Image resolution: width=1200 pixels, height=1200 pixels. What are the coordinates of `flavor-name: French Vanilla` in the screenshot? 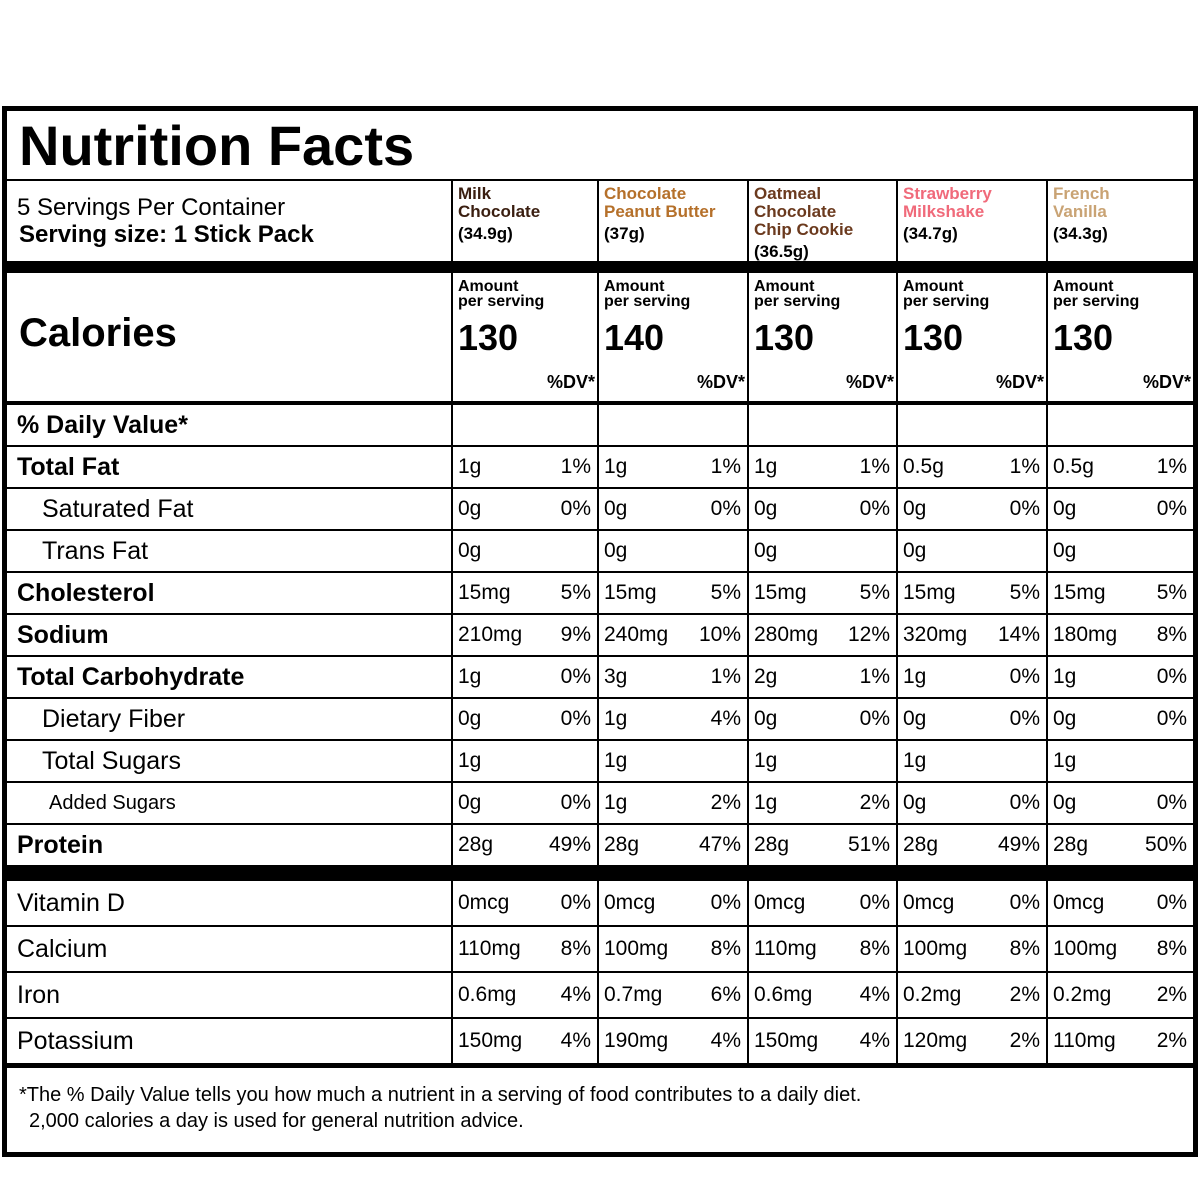 It's located at (1123, 203).